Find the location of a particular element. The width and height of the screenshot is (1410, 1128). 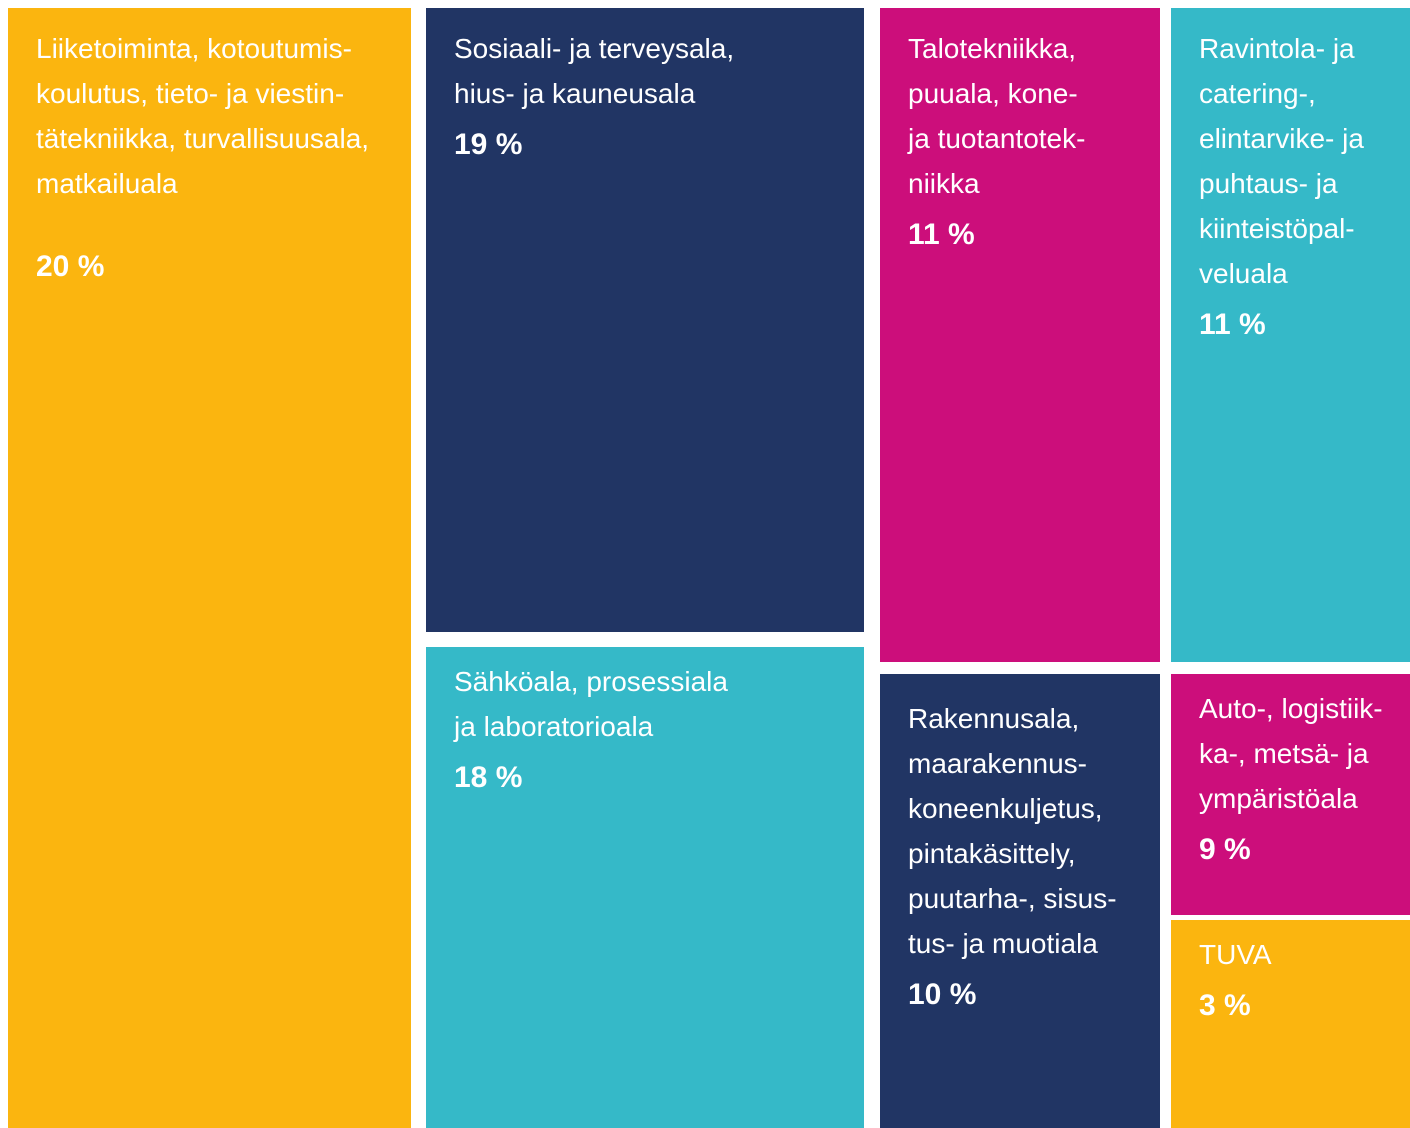

value-label: 10 % is located at coordinates (942, 994).